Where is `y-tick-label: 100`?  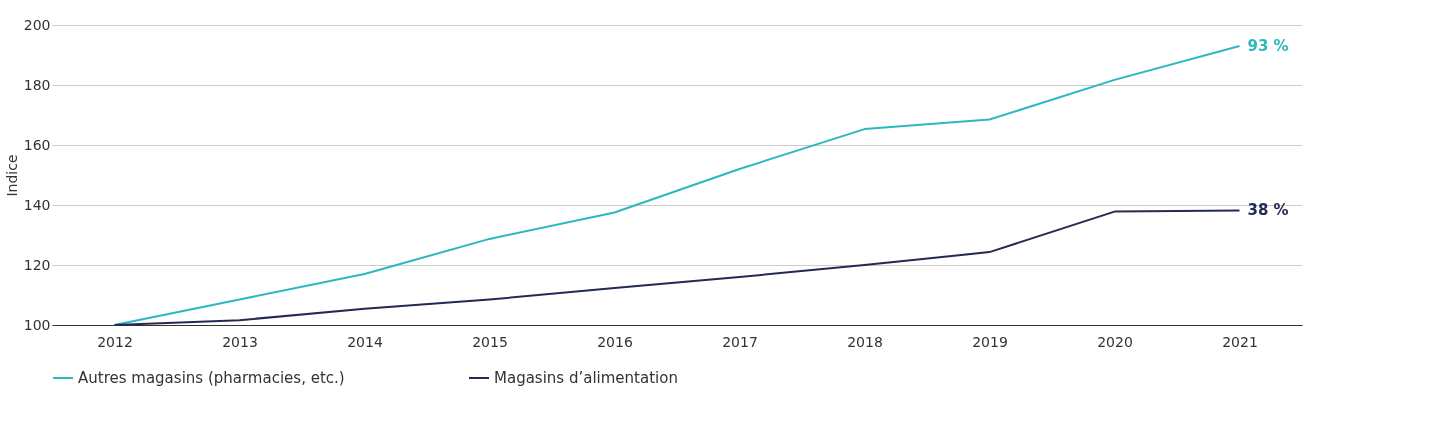 y-tick-label: 100 is located at coordinates (37, 324).